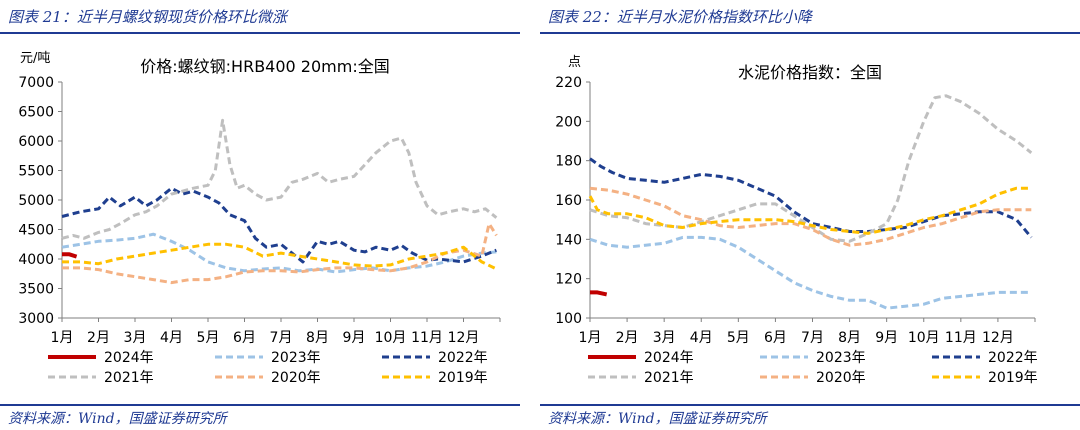 Image resolution: width=1080 pixels, height=430 pixels. Describe the element at coordinates (36, 260) in the screenshot. I see `y-tick-label: 4000` at that location.